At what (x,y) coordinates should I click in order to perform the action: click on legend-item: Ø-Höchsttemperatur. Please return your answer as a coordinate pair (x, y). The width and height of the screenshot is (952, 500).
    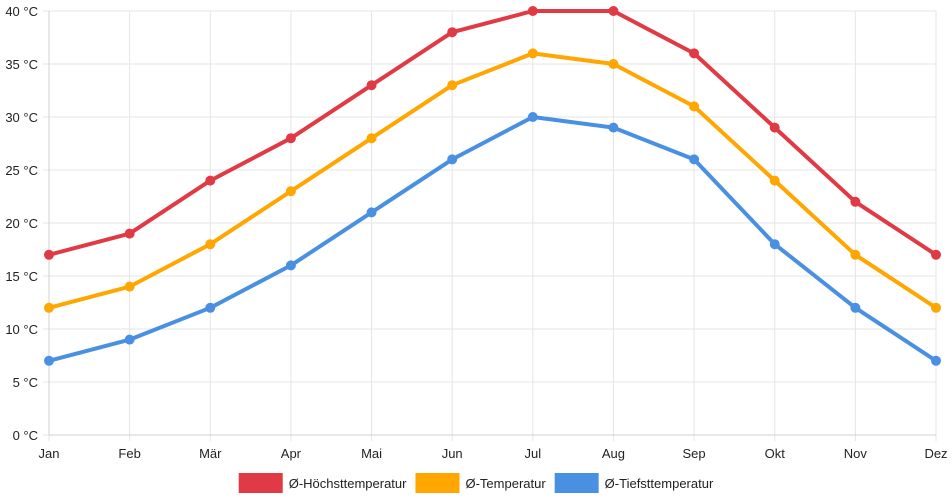
    Looking at the image, I should click on (322, 483).